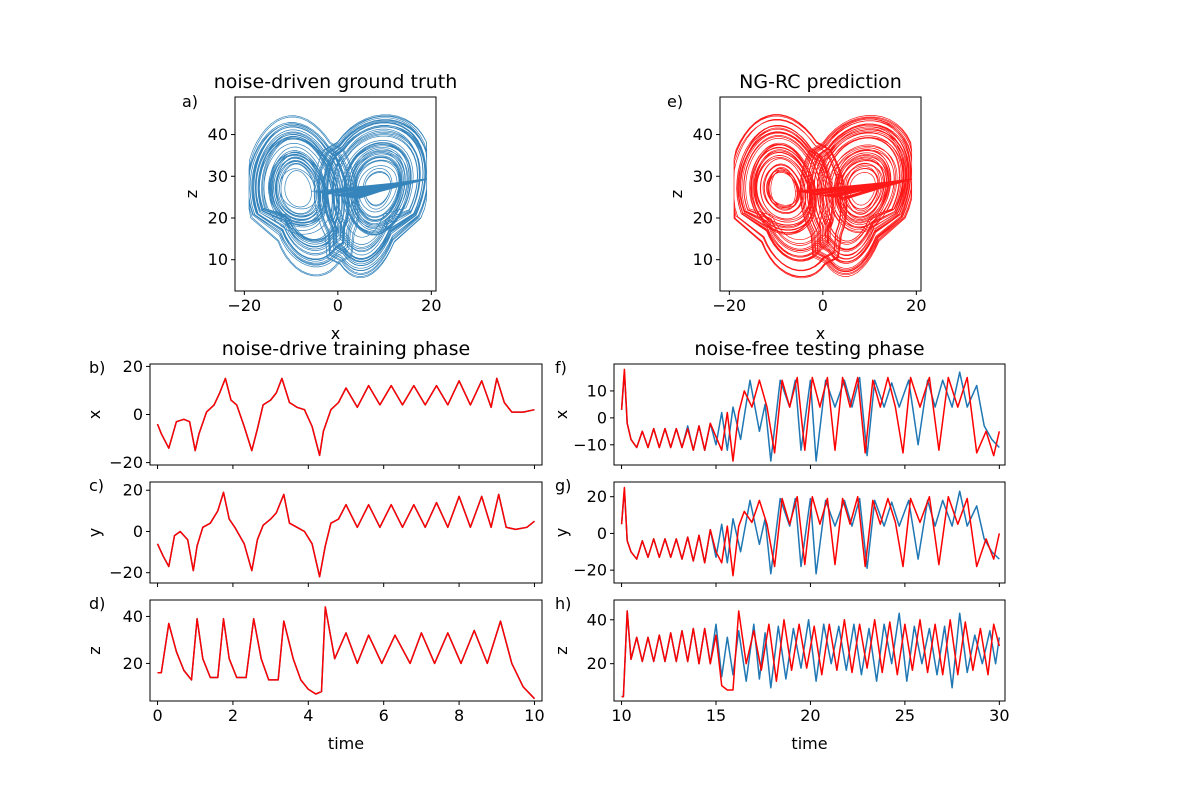 This screenshot has width=1200, height=800. What do you see at coordinates (561, 367) in the screenshot?
I see `panel-label: f)` at bounding box center [561, 367].